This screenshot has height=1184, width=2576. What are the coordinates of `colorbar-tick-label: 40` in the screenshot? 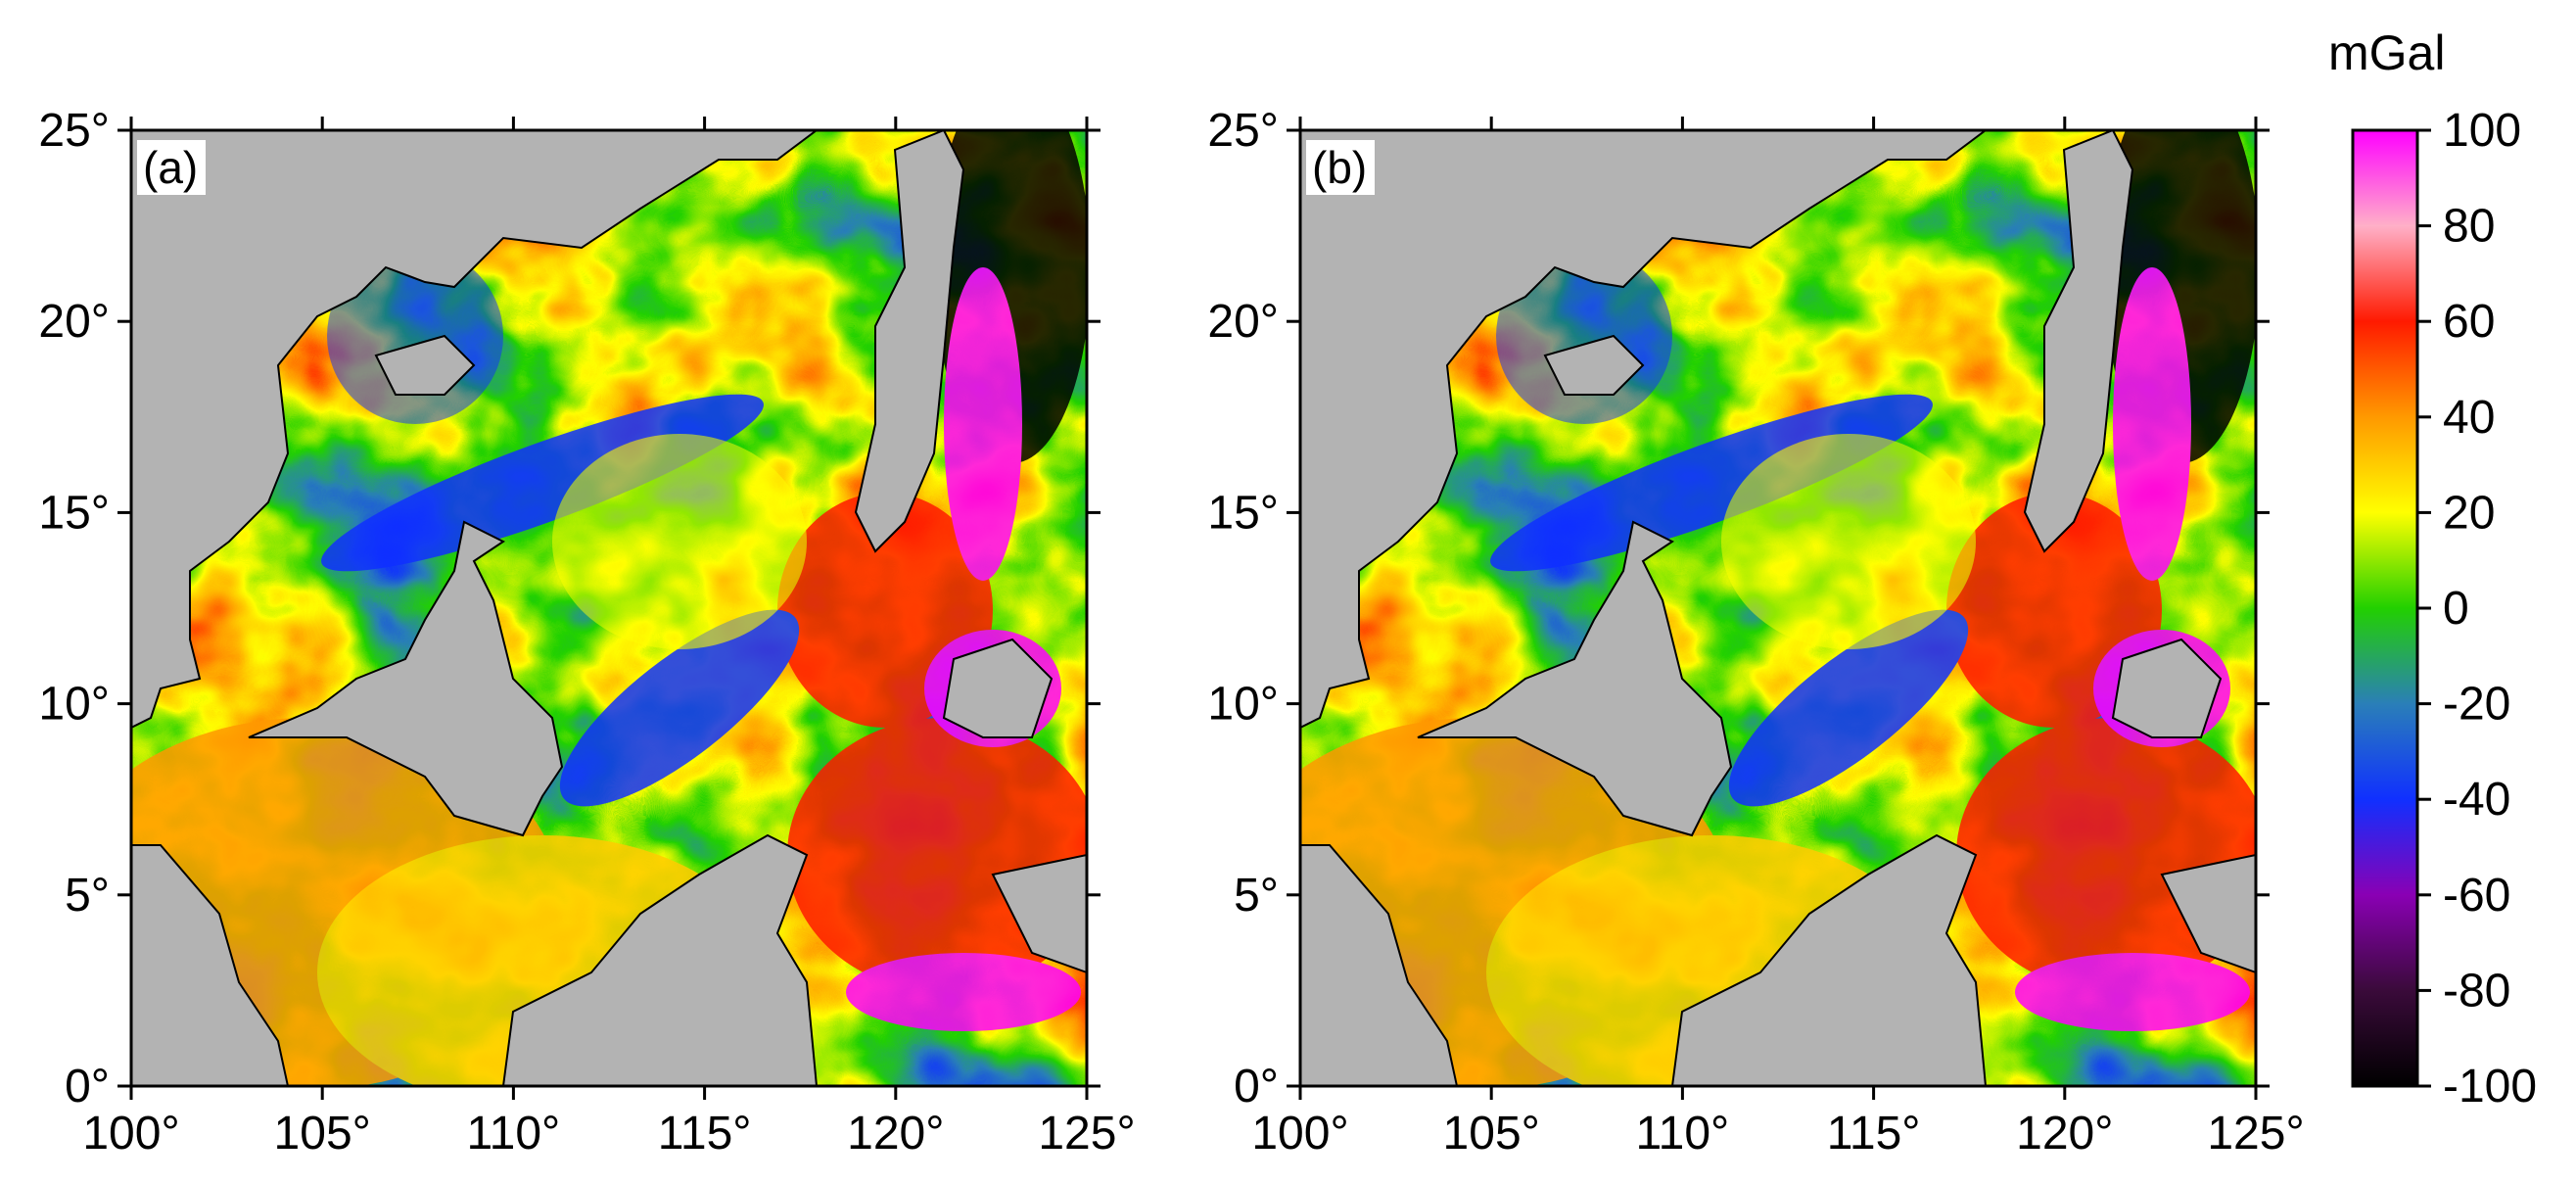 It's located at (2469, 418).